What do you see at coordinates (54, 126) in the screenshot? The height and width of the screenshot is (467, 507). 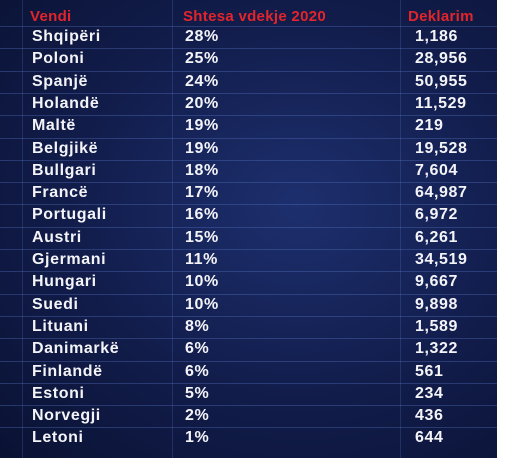 I see `country-cell: Maltë` at bounding box center [54, 126].